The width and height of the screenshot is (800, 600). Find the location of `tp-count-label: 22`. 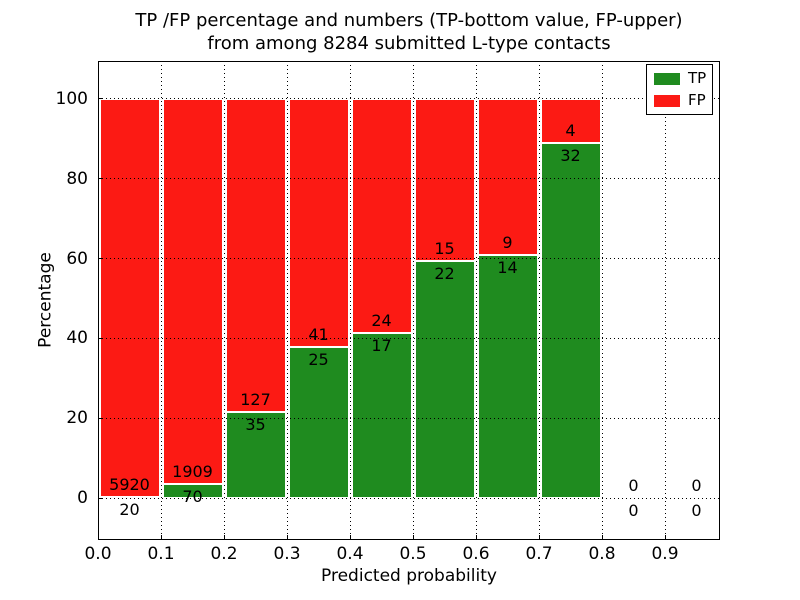

tp-count-label: 22 is located at coordinates (444, 273).